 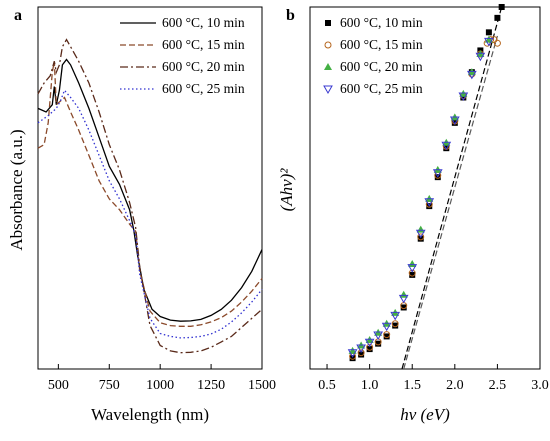 What do you see at coordinates (203, 88) in the screenshot?
I see `panel-a-legend-label: 600 °C, 25 min` at bounding box center [203, 88].